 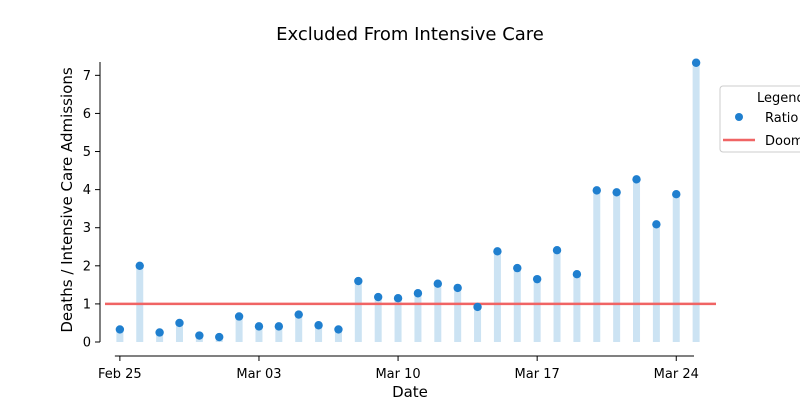 What do you see at coordinates (87, 76) in the screenshot?
I see `y-tick-label: 7` at bounding box center [87, 76].